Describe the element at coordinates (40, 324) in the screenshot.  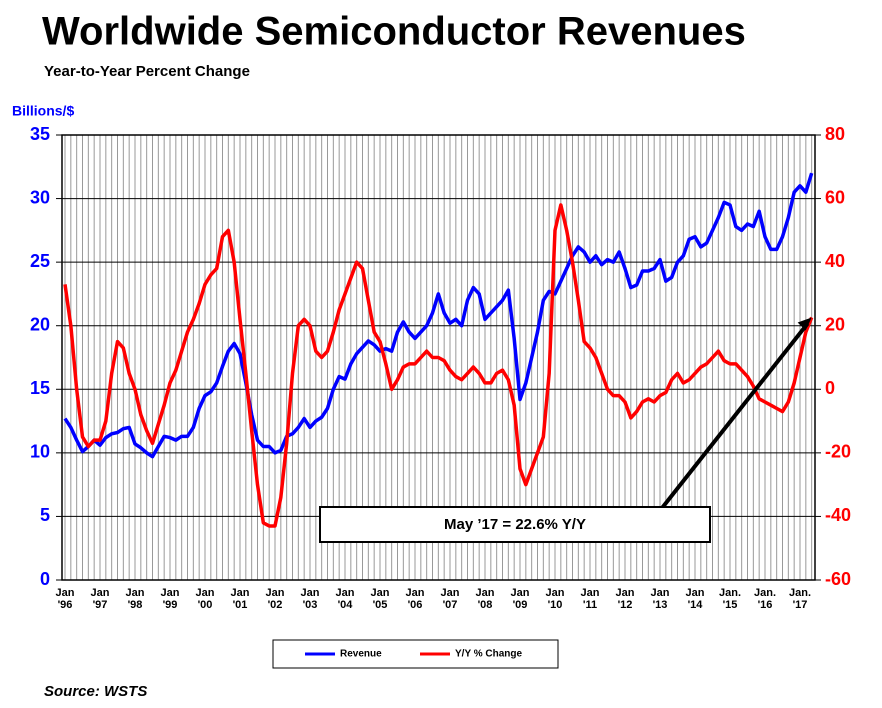
I see `y-tick-label: 20` at that location.